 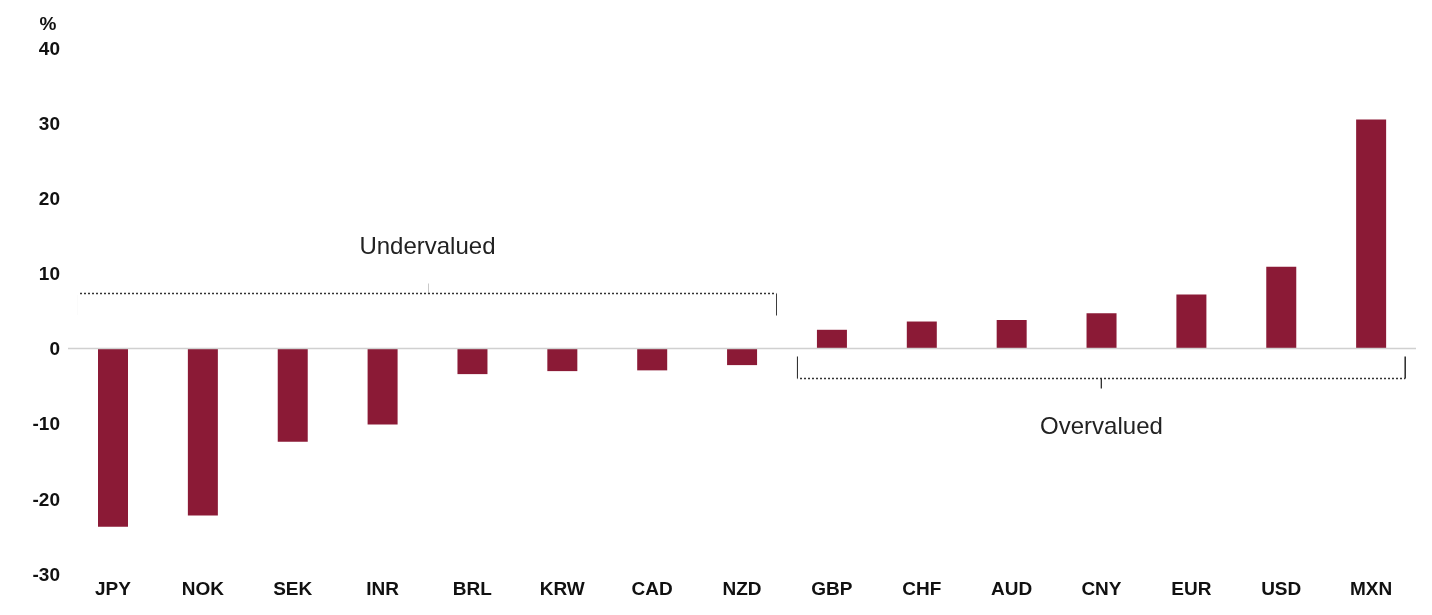 I want to click on y-tick-label: 10, so click(x=49, y=274).